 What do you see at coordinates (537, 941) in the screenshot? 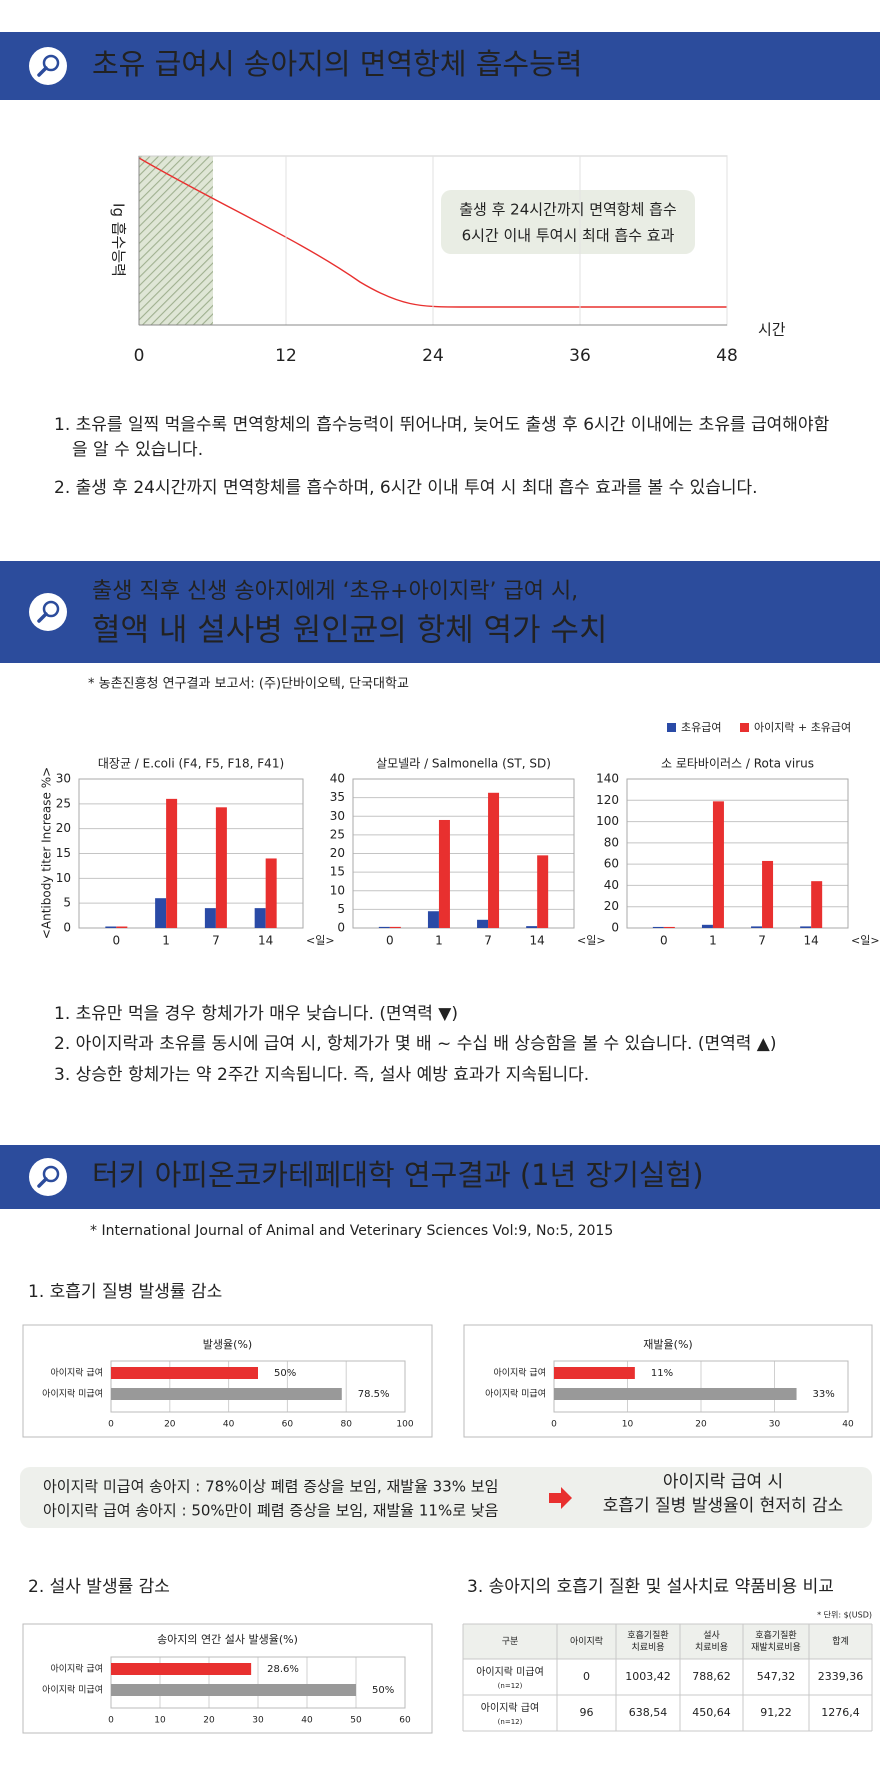
I see `x-tick-label: 14` at bounding box center [537, 941].